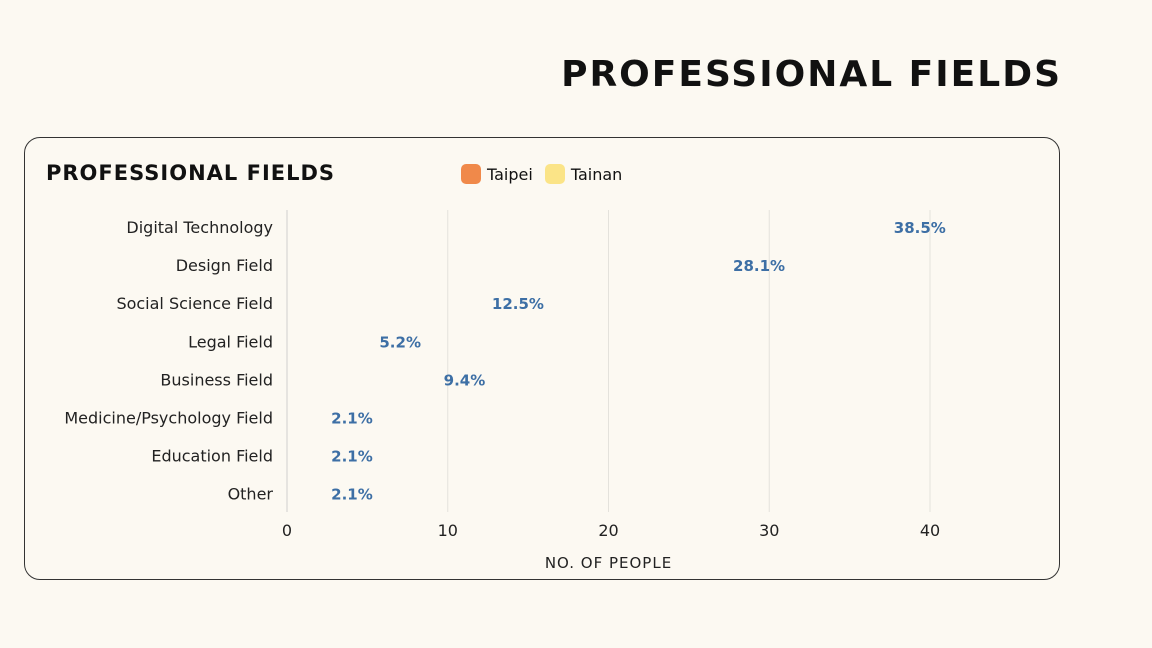 Image resolution: width=1152 pixels, height=648 pixels. I want to click on legend-swatch-taipei, so click(471, 174).